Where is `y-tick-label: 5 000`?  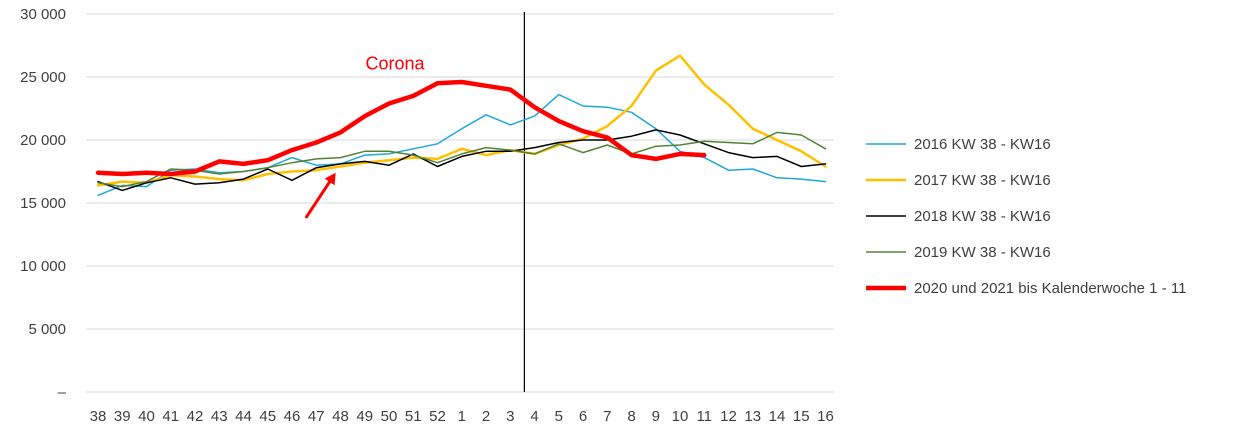 y-tick-label: 5 000 is located at coordinates (47, 329).